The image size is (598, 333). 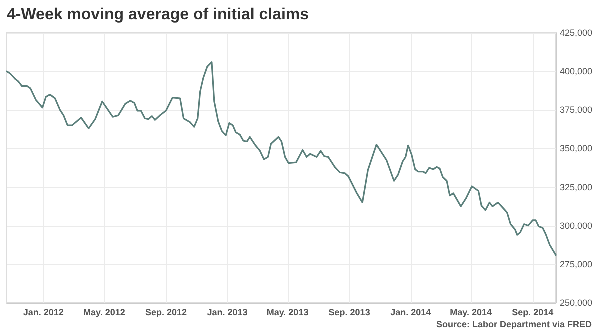 What do you see at coordinates (576, 71) in the screenshot?
I see `y-tick-label: 400,000` at bounding box center [576, 71].